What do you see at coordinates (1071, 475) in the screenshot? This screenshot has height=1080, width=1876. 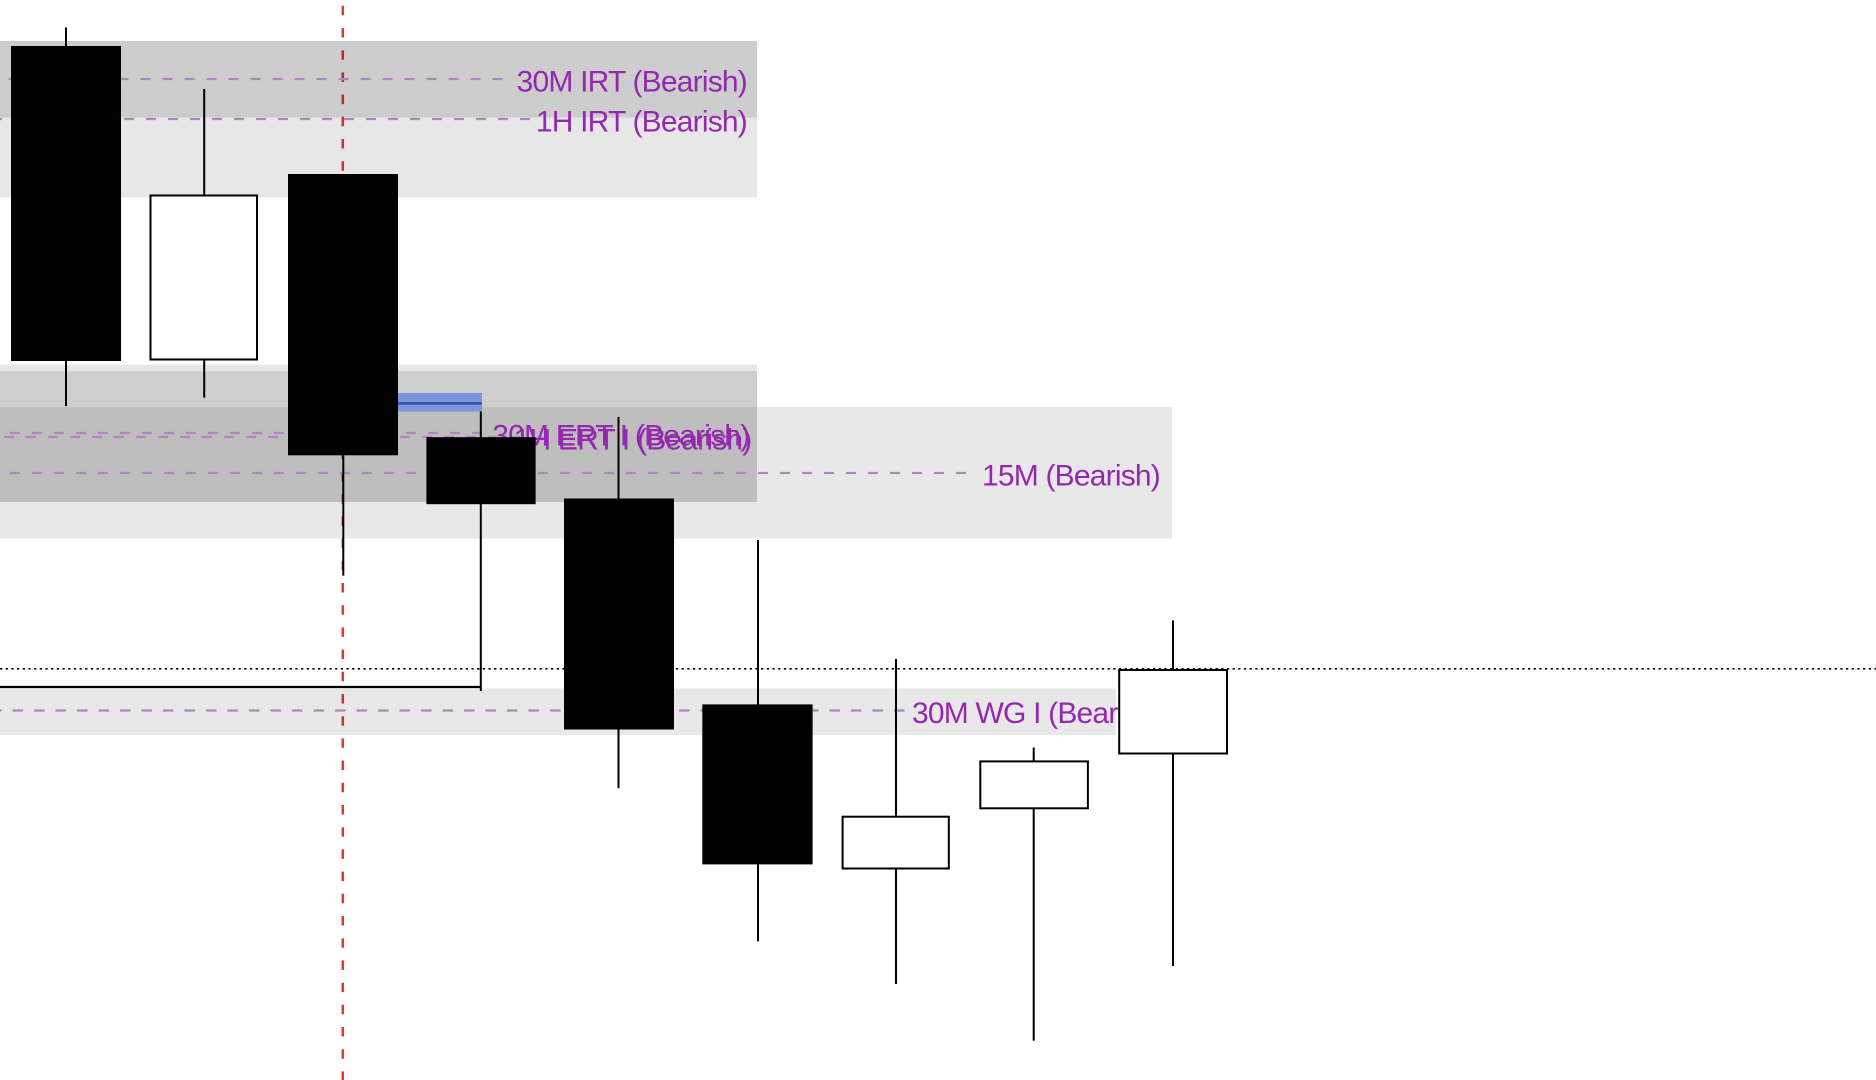 I see `svg-text: 15M (Bearish)` at bounding box center [1071, 475].